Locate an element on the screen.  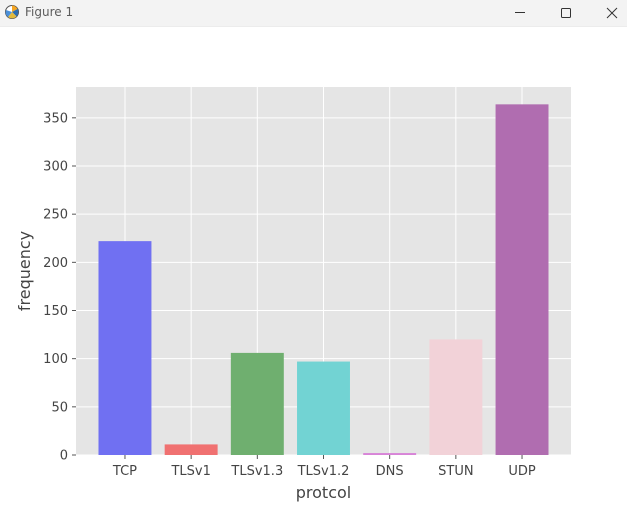
x-tick-label: STUN is located at coordinates (455, 471).